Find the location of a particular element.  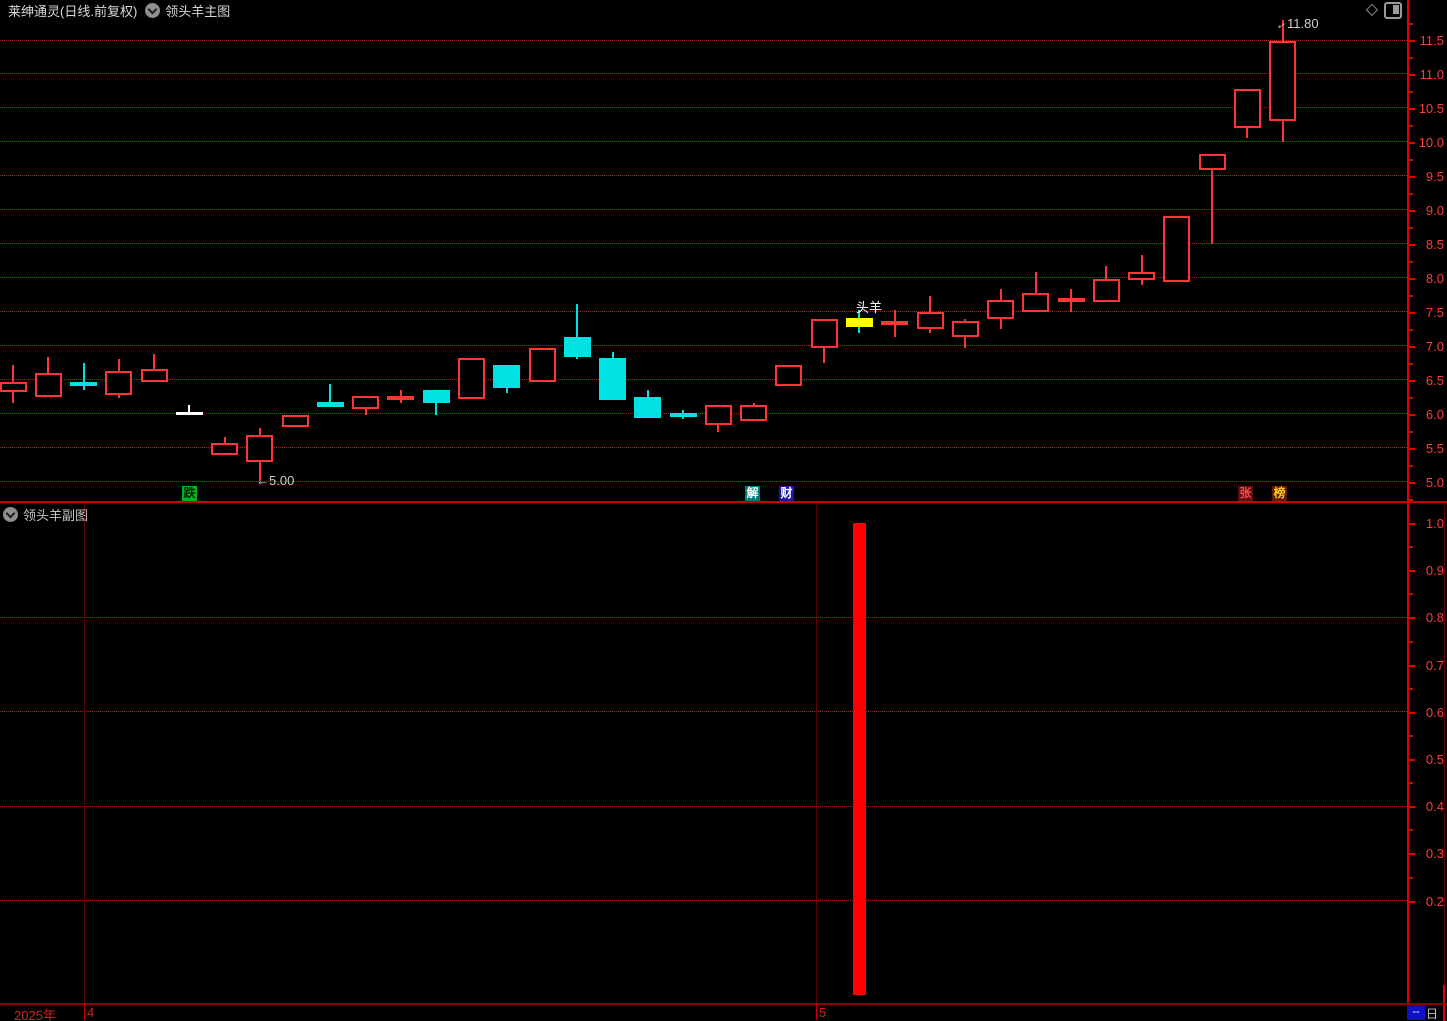

left-arrow-icon: ← is located at coordinates (262, 480).